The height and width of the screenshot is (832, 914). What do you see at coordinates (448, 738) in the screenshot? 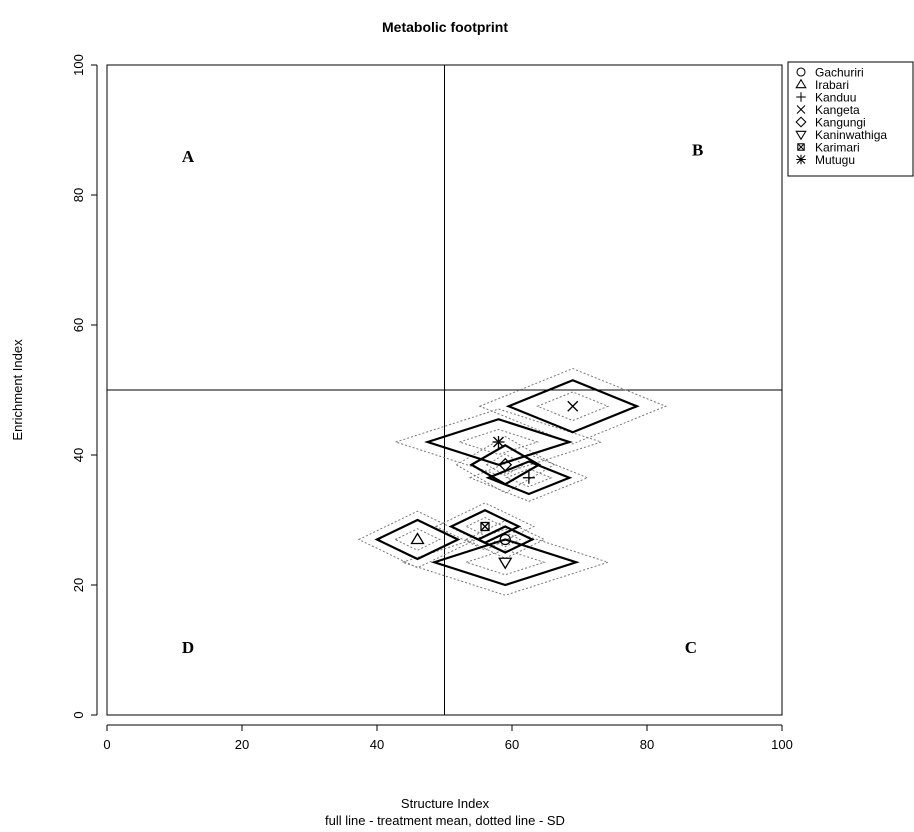
I see `x-axis: 0 20 40 60 80 100` at bounding box center [448, 738].